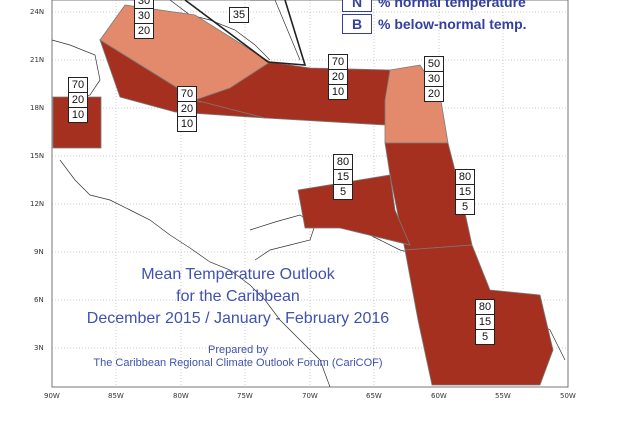 This screenshot has width=623, height=423. Describe the element at coordinates (439, 396) in the screenshot. I see `lon-label: 60W` at that location.